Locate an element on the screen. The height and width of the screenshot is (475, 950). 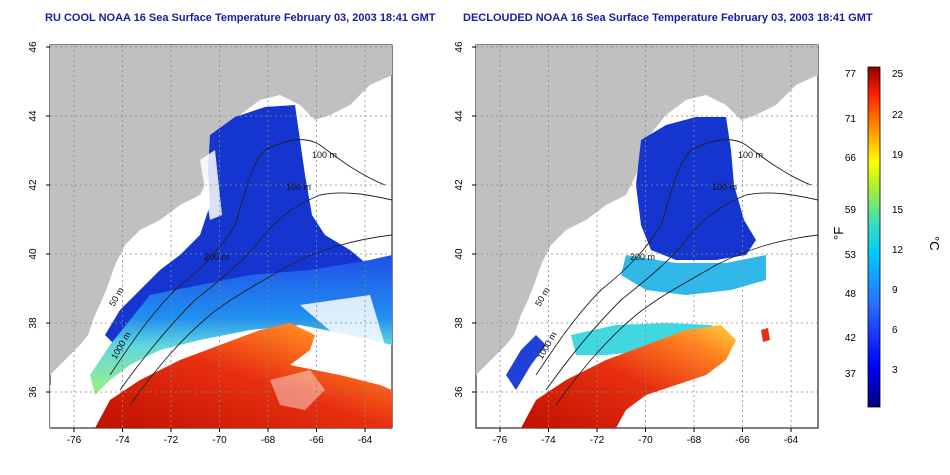
celsius-tick: 12 is located at coordinates (898, 250).